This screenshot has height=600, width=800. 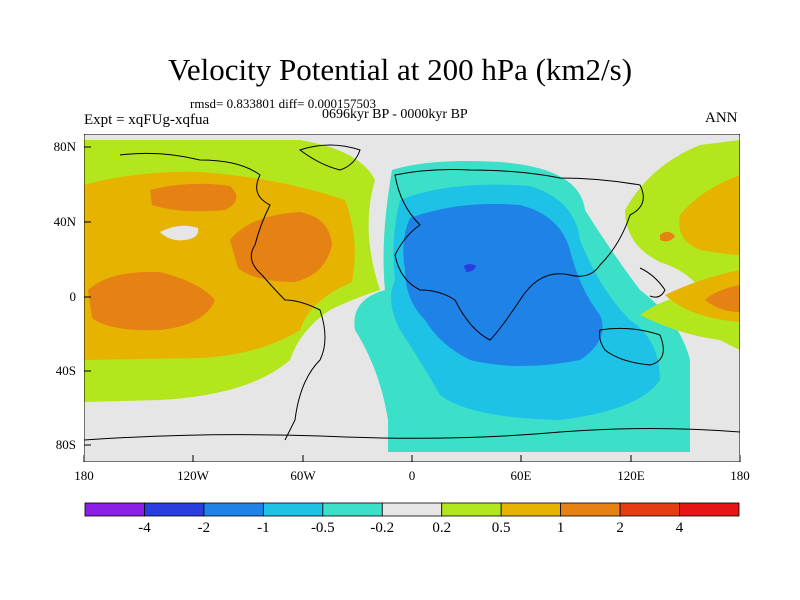 I want to click on lon-label: 60W, so click(x=303, y=475).